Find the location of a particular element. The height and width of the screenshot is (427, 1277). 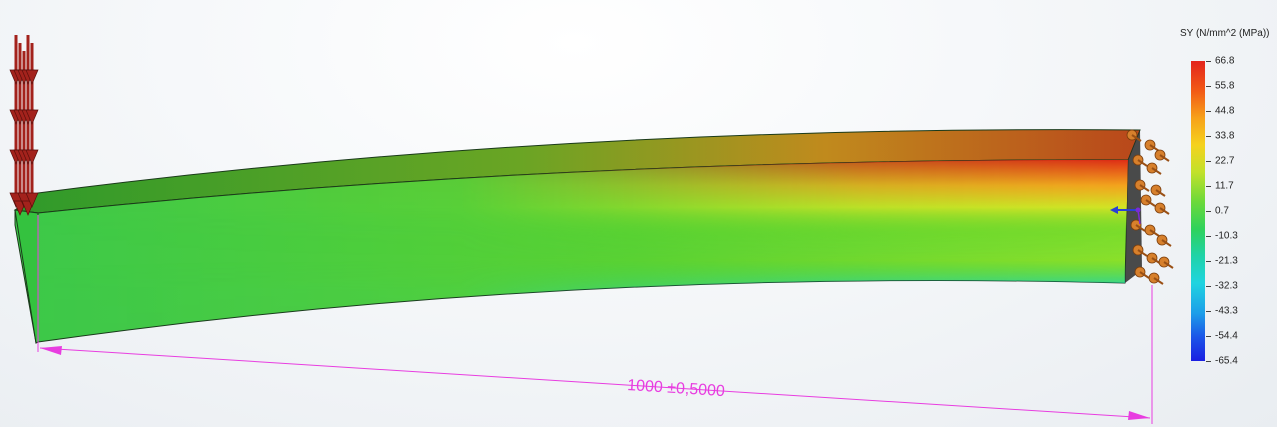

legend-tick-label: 66.8 is located at coordinates (1225, 61).